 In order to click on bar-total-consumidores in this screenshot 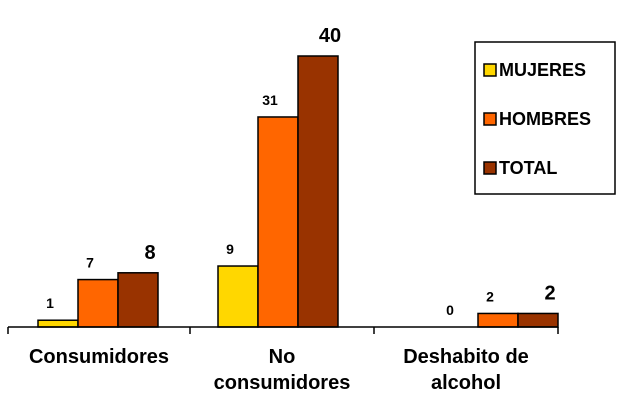, I will do `click(138, 300)`.